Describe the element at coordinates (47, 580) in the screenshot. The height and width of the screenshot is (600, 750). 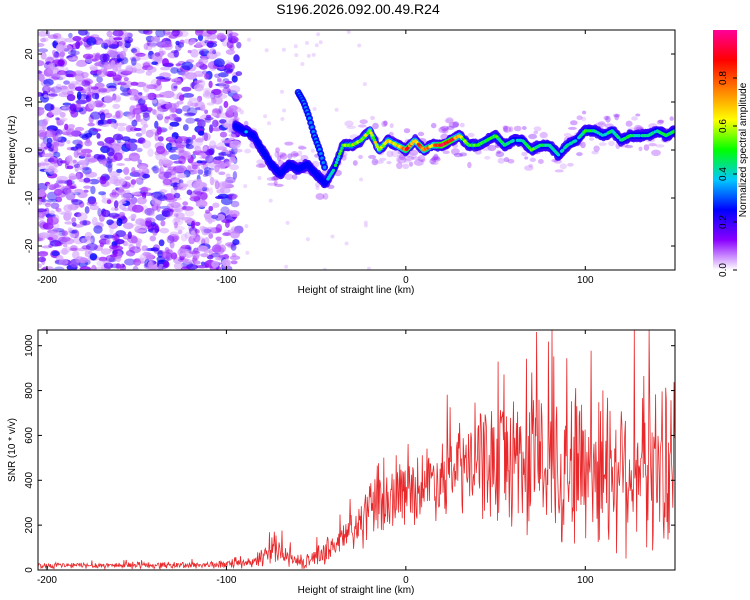
I see `snr-x-tick-label: -200` at that location.